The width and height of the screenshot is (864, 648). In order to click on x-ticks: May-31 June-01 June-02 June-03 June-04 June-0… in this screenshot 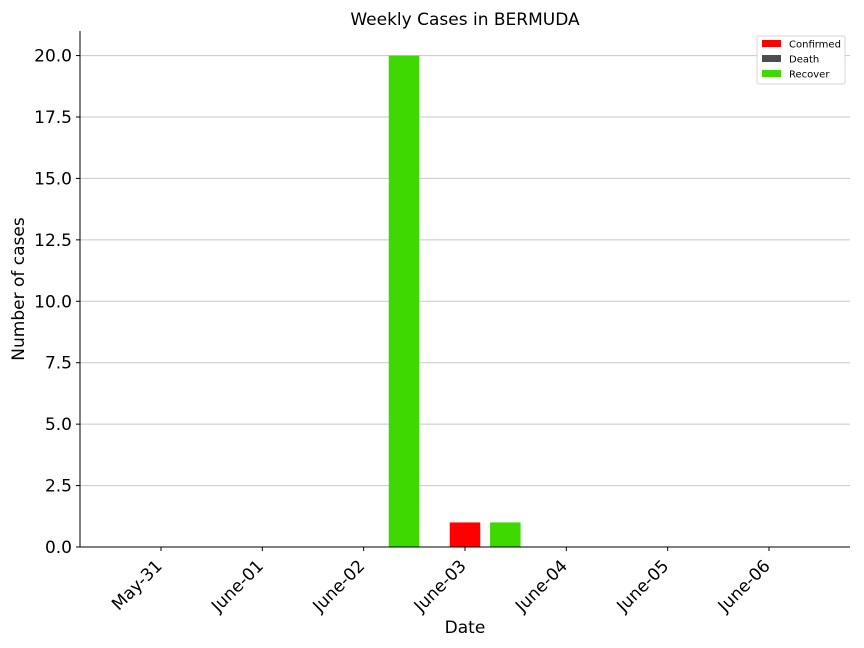, I will do `click(441, 582)`.